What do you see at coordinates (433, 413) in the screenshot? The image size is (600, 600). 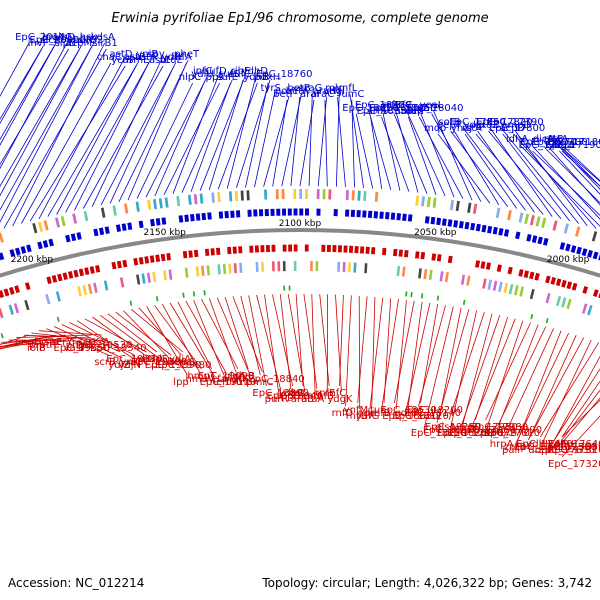 I see `reverse-gene-label: EpC_18140` at bounding box center [433, 413].